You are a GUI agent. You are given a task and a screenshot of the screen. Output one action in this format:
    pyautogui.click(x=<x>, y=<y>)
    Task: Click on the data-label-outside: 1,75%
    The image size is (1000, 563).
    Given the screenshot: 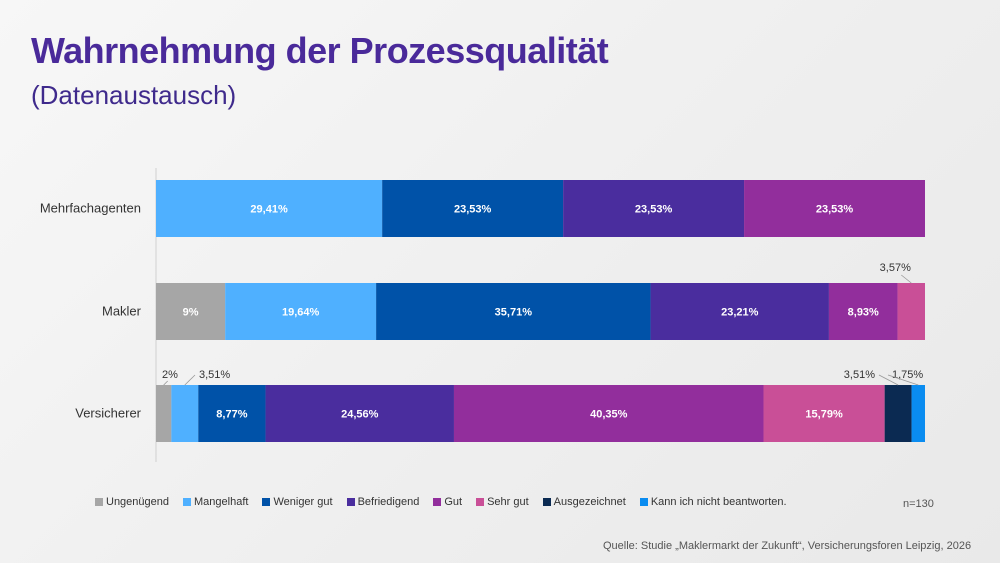 What is the action you would take?
    pyautogui.click(x=907, y=375)
    